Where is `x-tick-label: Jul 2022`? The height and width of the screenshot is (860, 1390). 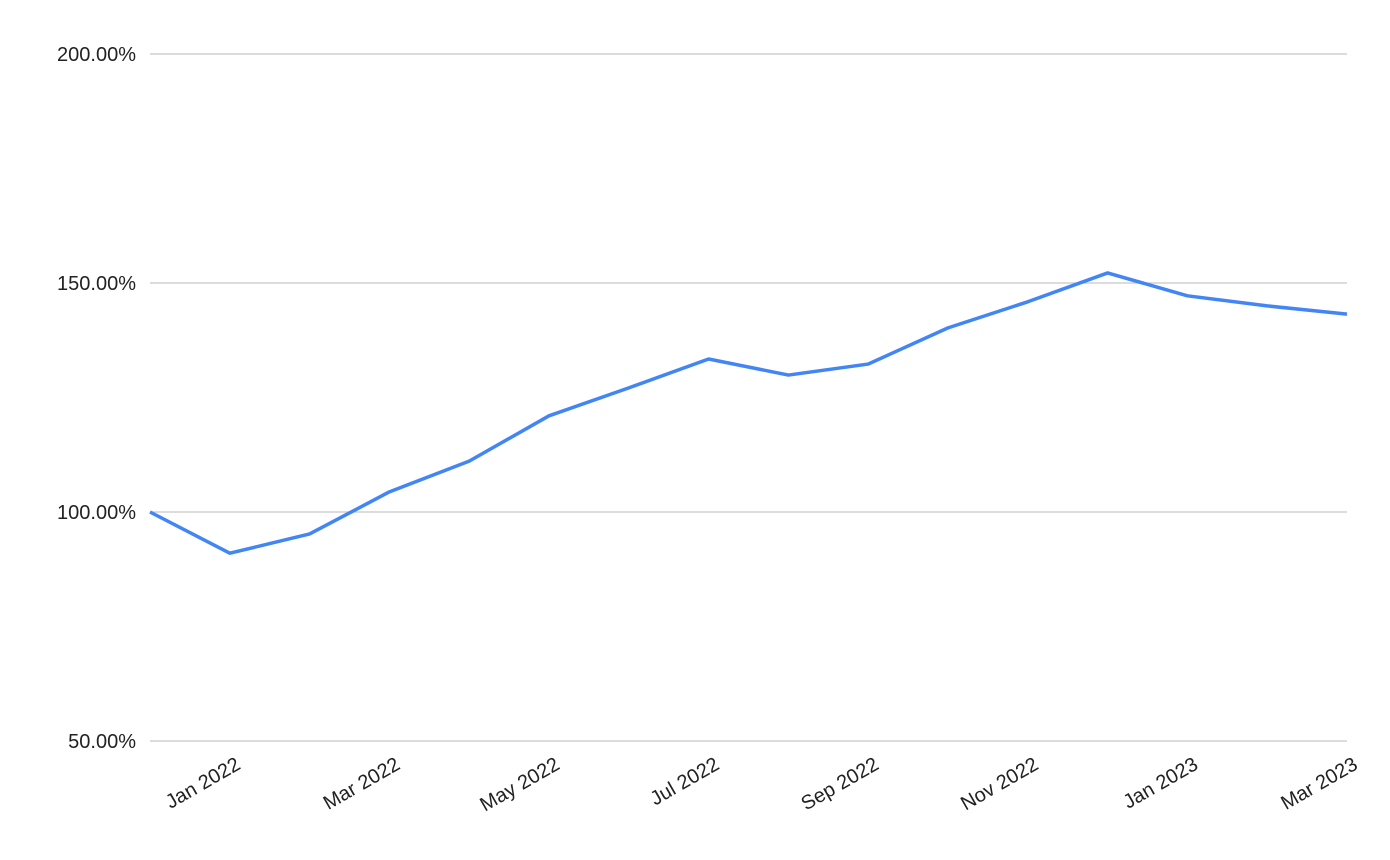 x-tick-label: Jul 2022 is located at coordinates (685, 781).